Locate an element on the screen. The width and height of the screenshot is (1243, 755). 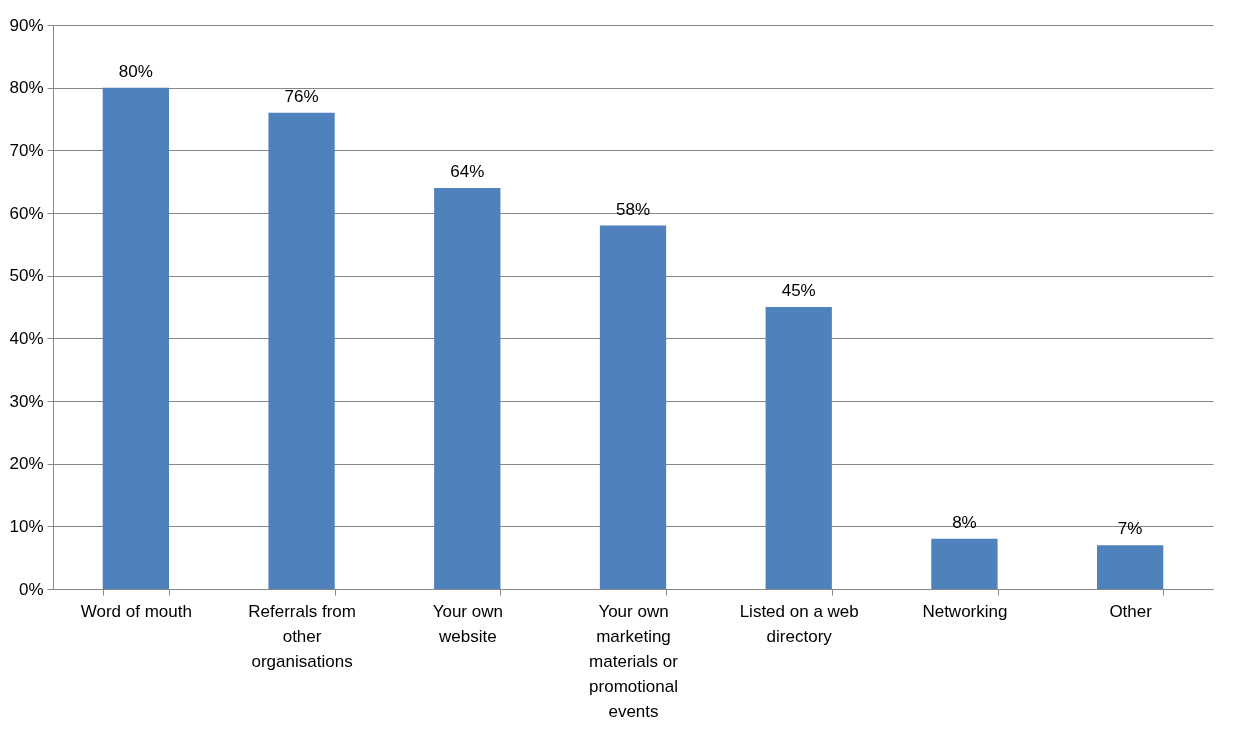
y-tick-label: 10% is located at coordinates (26, 526).